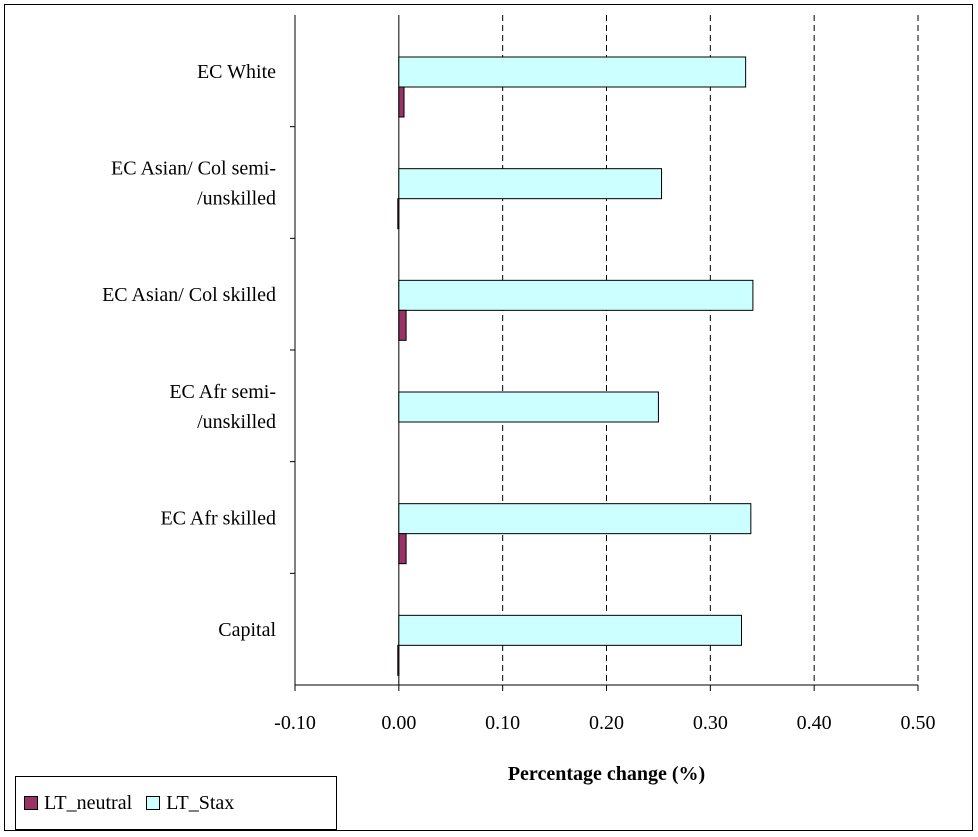 Image resolution: width=978 pixels, height=837 pixels. I want to click on x-tick-label-2: 0.10, so click(502, 723).